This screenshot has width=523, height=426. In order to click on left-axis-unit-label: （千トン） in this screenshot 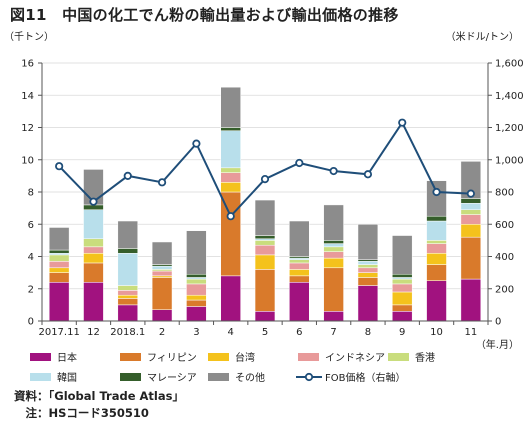, I will do `click(29, 37)`.